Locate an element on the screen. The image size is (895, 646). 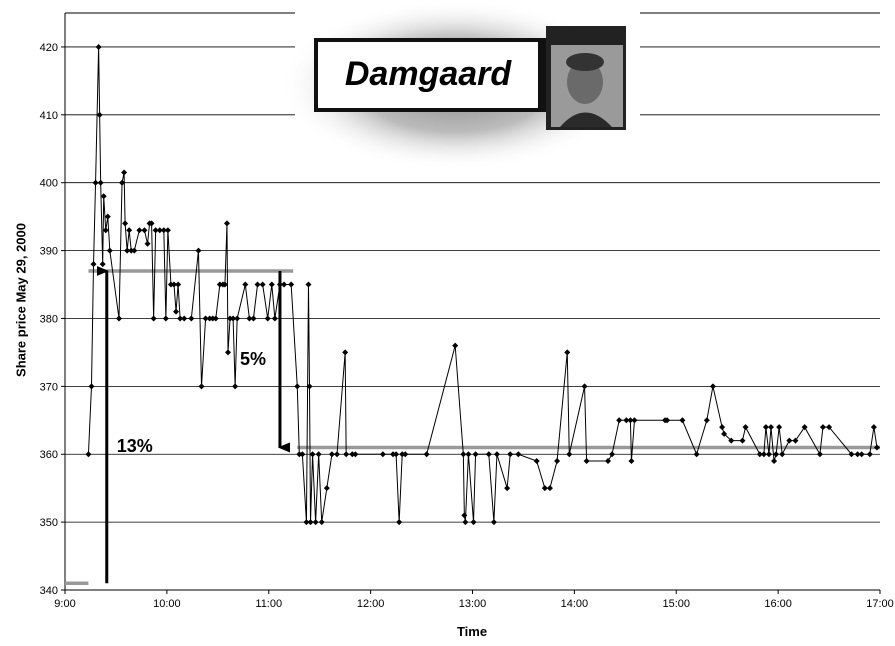
x-tick-label: 14:00 is located at coordinates (575, 604).